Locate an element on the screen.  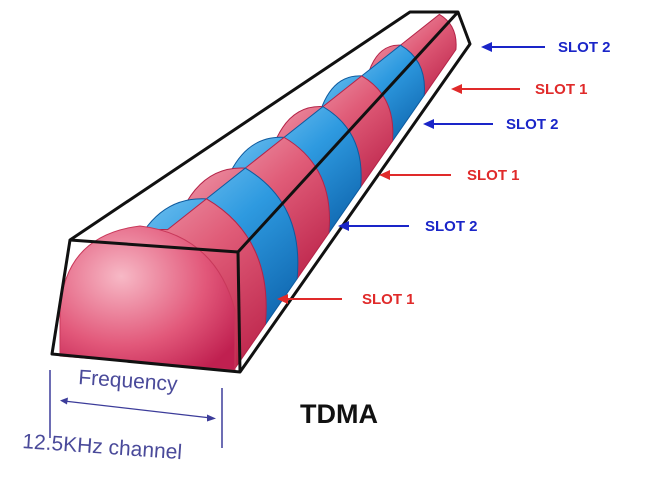
channel-width-label: 12.5KHz channel is located at coordinates (102, 447).